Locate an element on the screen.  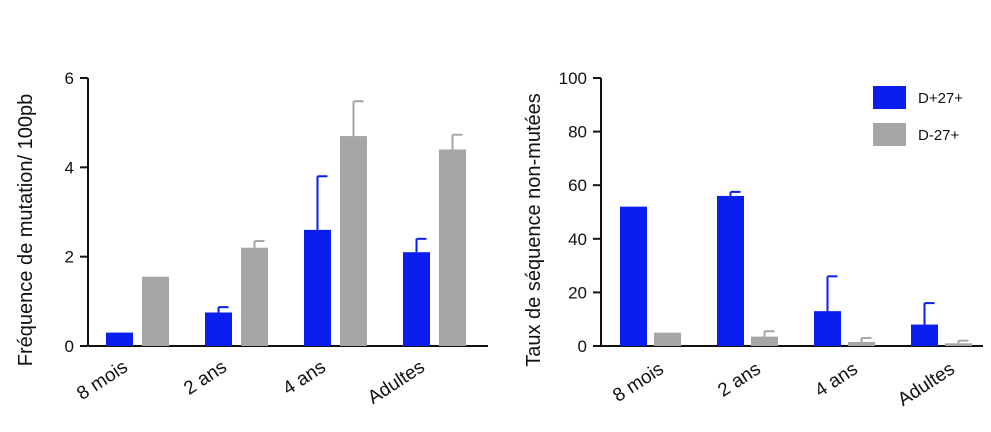
legend: D+27+ D-27+ is located at coordinates (918, 116).